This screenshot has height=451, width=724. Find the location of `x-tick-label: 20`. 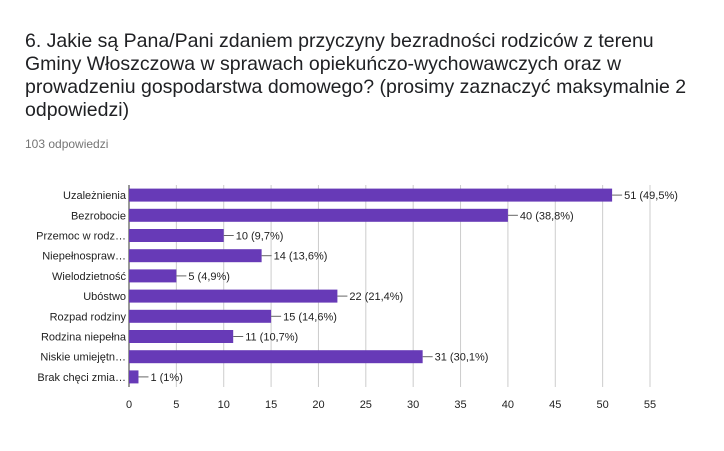

x-tick-label: 20 is located at coordinates (318, 405).